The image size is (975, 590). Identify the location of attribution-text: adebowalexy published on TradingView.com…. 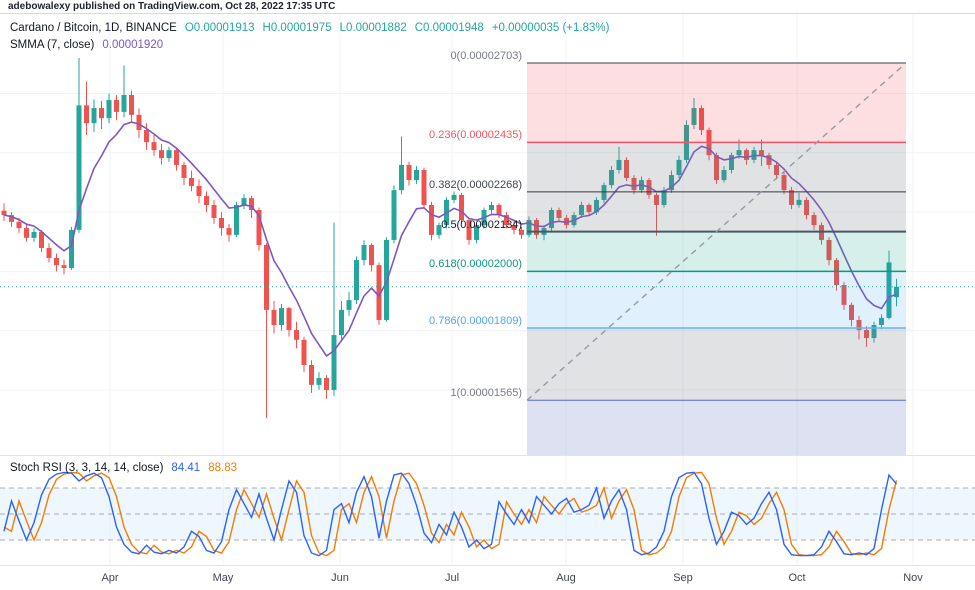
(172, 6).